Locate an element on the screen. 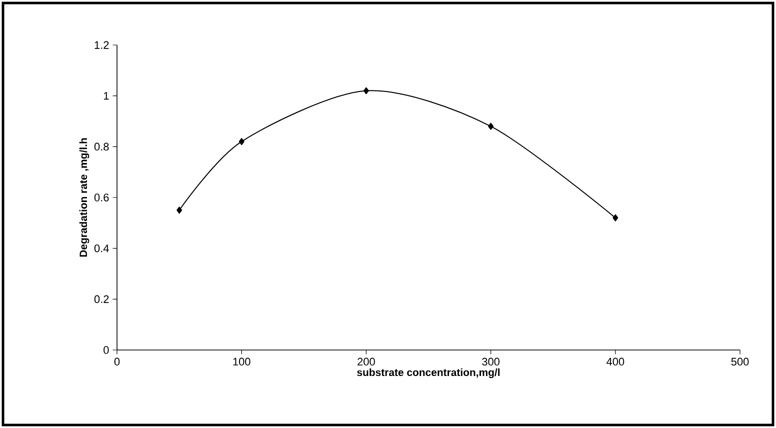 The image size is (776, 428). y-tick-label: 0.6 is located at coordinates (101, 198).